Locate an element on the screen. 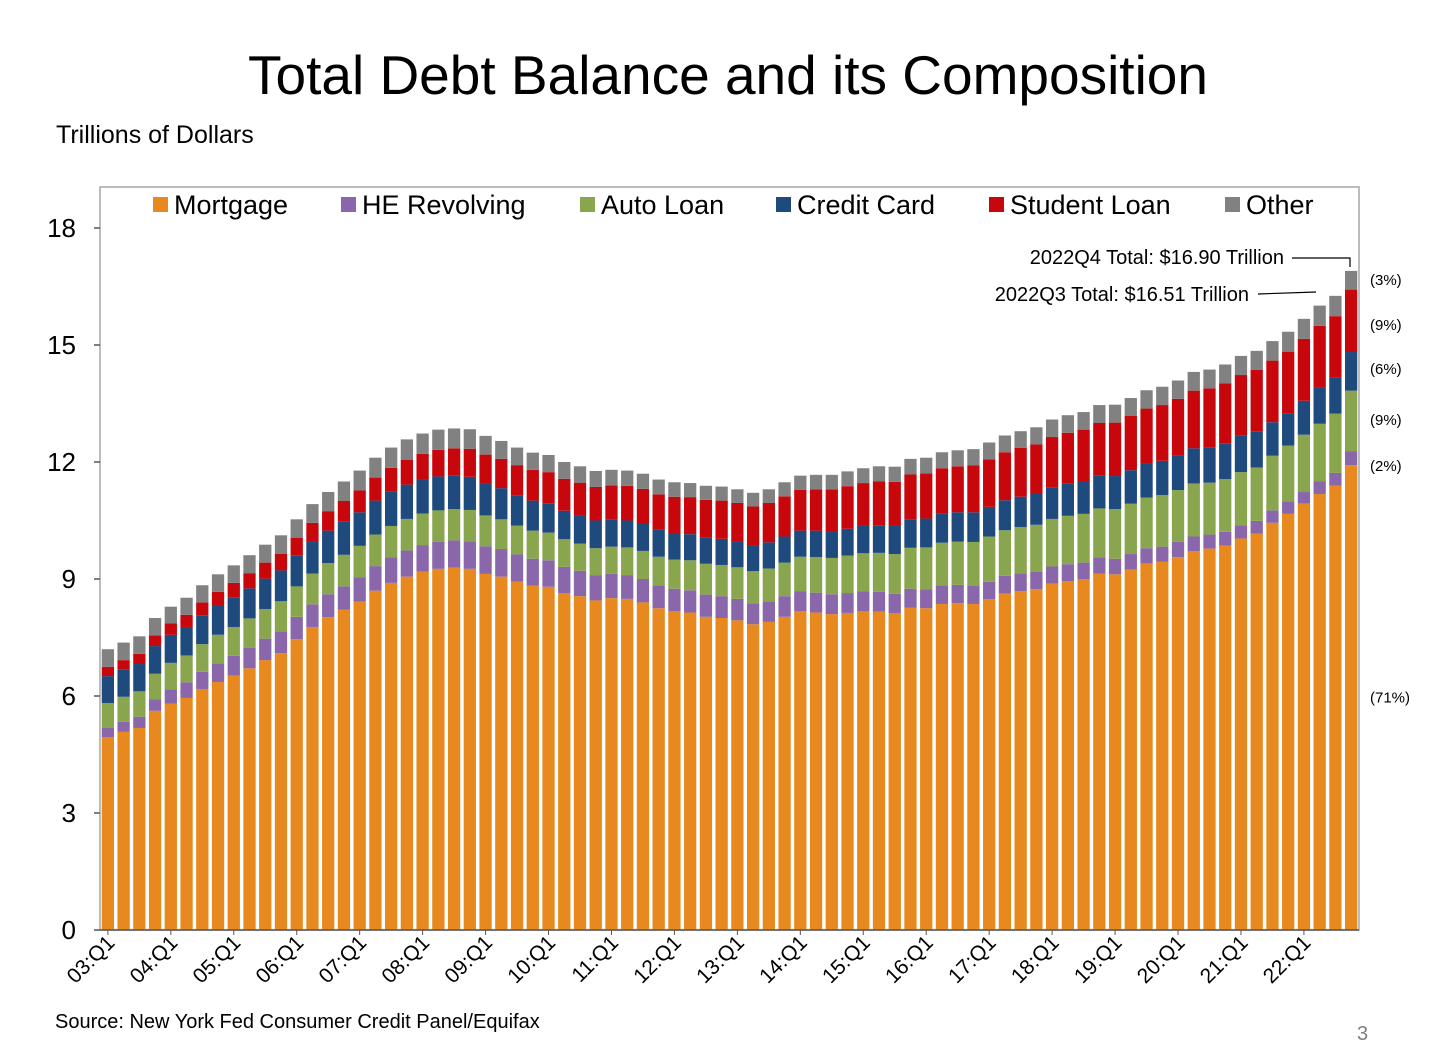  legend-label-credit-card: Credit Card is located at coordinates (866, 205).